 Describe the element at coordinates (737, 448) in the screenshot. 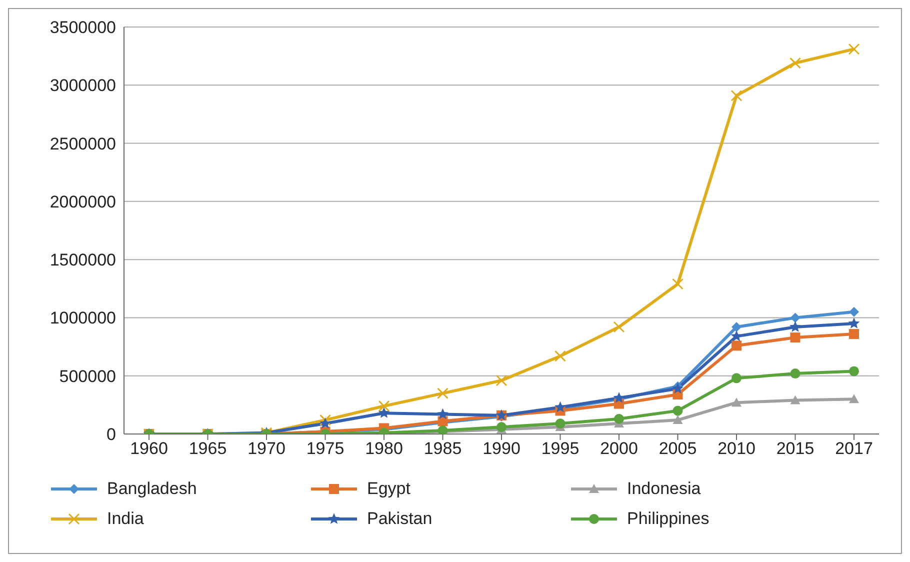

I see `x-tick-label: 2010` at that location.